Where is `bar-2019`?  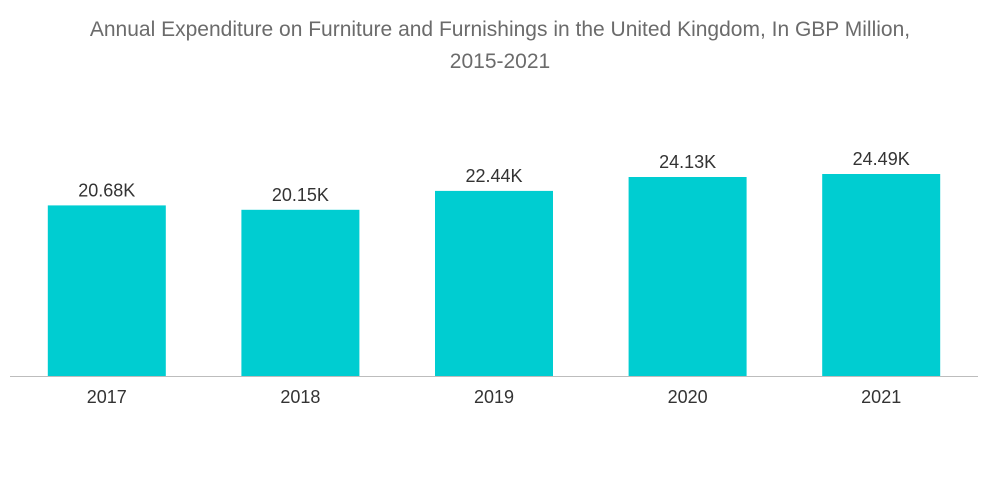 bar-2019 is located at coordinates (494, 283).